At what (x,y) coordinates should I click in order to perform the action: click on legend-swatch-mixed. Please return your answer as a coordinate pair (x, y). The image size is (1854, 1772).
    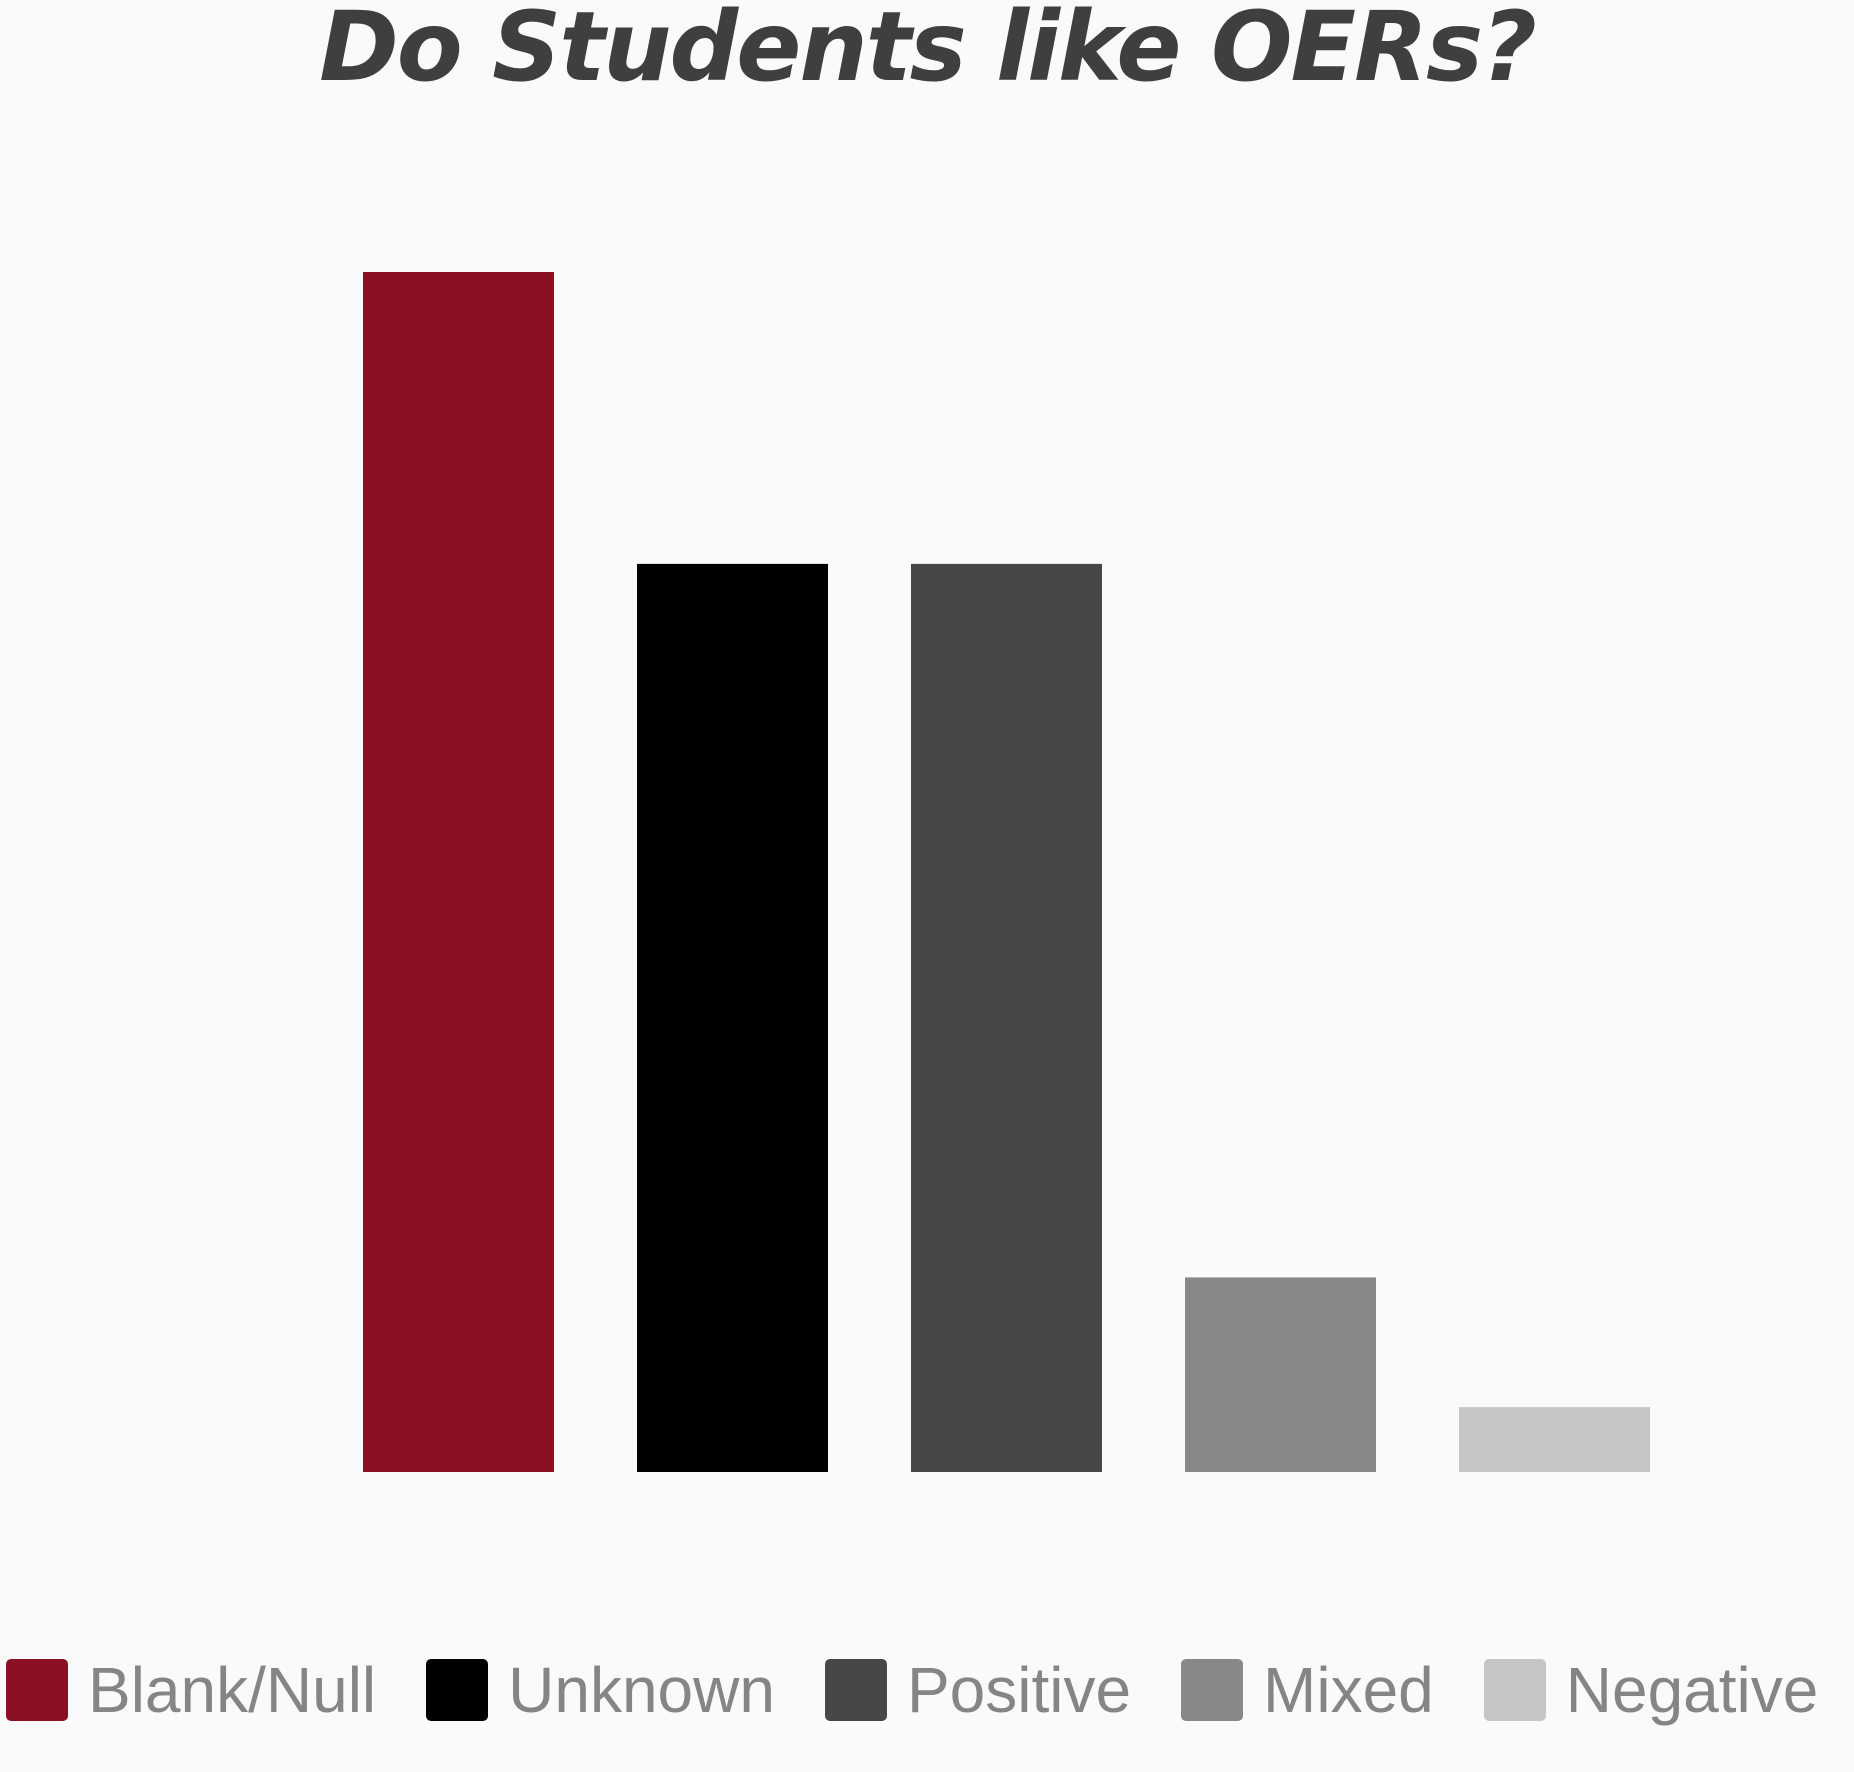
    Looking at the image, I should click on (1212, 1690).